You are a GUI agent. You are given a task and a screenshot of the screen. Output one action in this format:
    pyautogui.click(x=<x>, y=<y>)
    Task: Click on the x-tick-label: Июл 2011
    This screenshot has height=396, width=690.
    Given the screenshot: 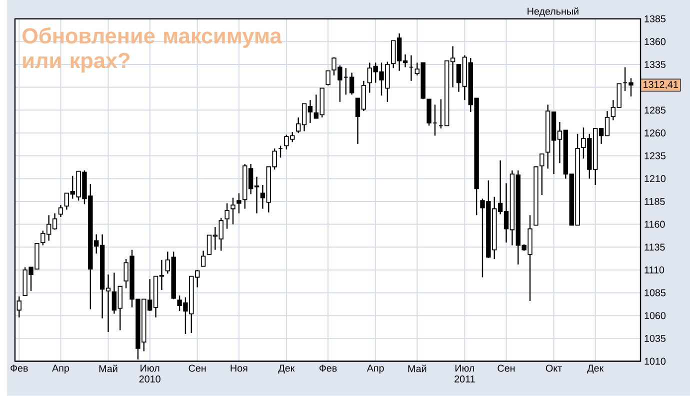 What is the action you would take?
    pyautogui.click(x=464, y=373)
    